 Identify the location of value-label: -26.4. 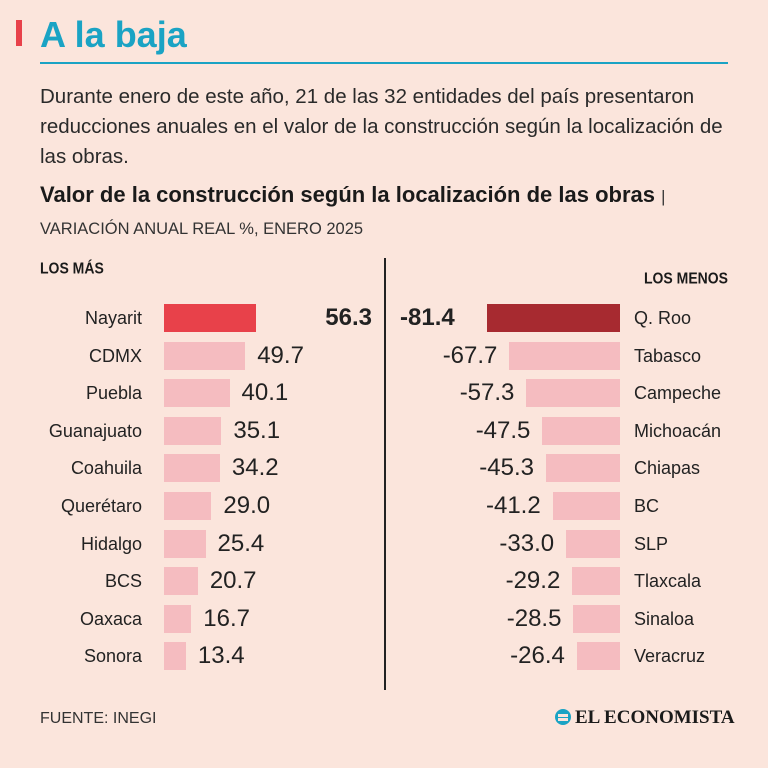
(537, 656).